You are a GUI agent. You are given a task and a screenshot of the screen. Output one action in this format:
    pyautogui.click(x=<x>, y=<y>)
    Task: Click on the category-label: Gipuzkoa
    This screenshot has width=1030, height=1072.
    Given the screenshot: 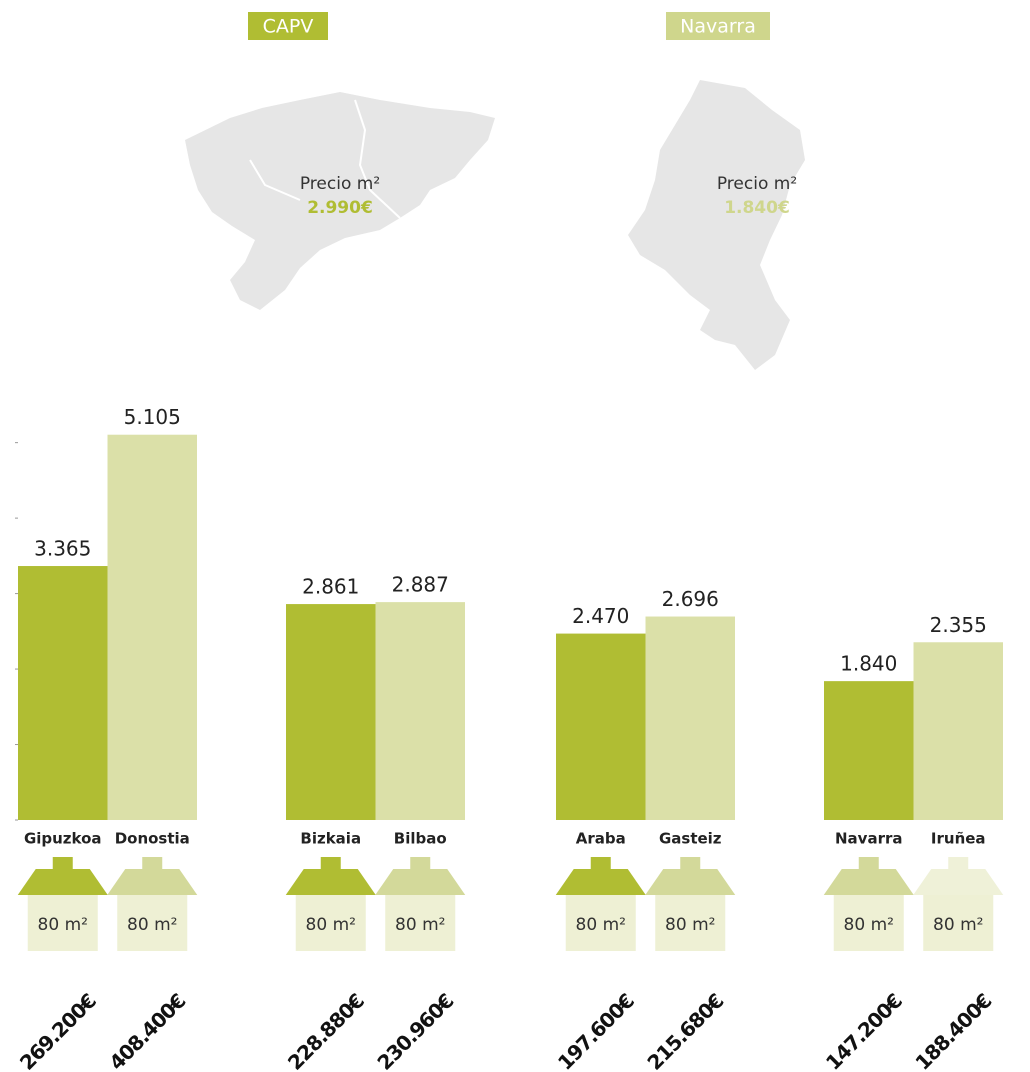 What is the action you would take?
    pyautogui.click(x=63, y=839)
    